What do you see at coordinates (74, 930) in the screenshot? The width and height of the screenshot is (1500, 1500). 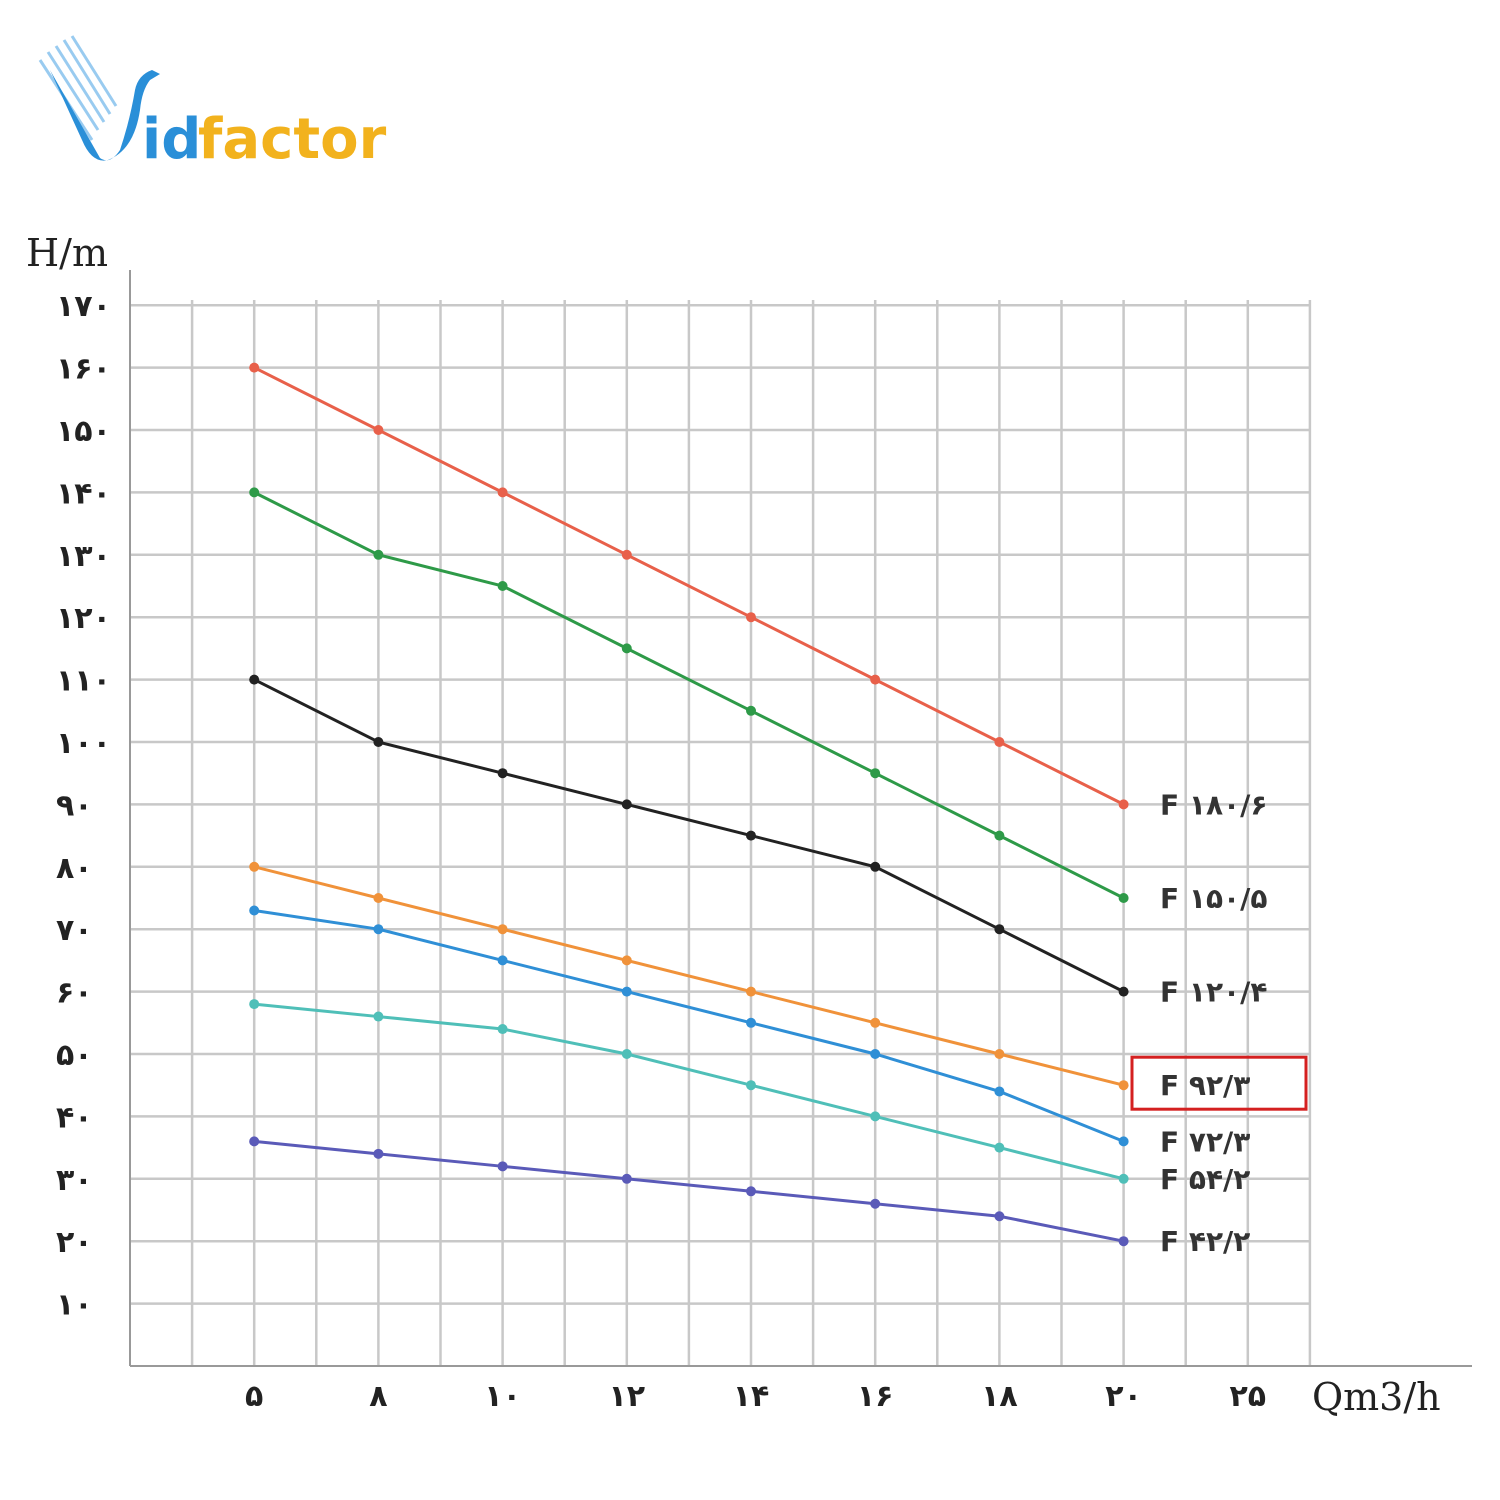 I see `y-tick-label: ۷۰` at bounding box center [74, 930].